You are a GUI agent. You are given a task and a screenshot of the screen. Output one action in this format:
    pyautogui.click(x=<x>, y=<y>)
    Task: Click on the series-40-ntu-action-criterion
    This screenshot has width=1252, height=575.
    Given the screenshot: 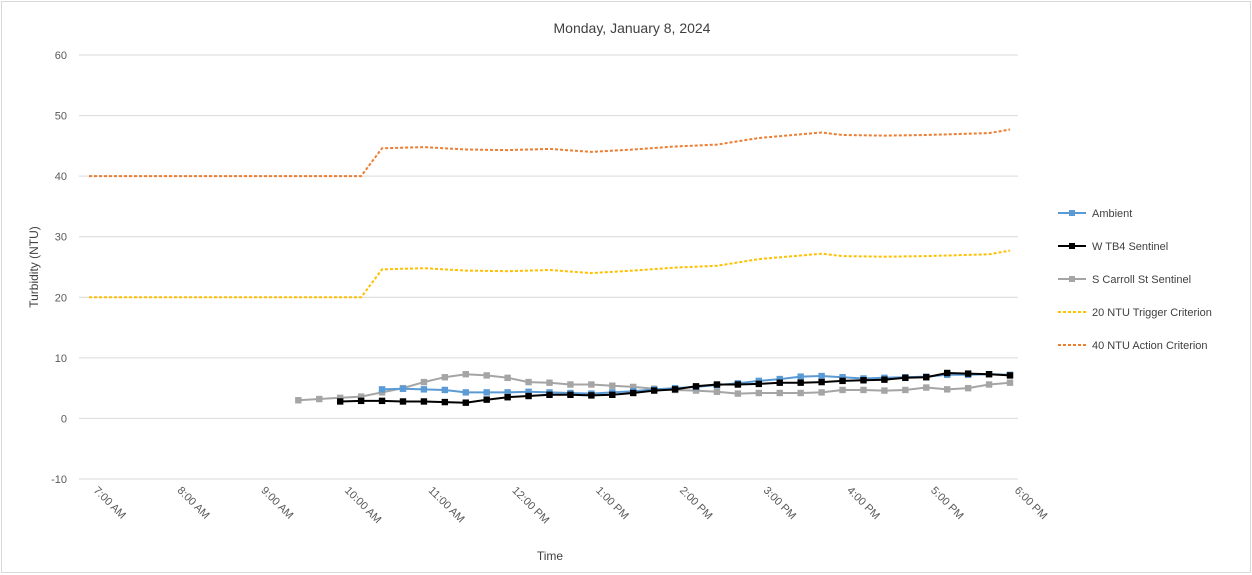 What is the action you would take?
    pyautogui.click(x=550, y=153)
    